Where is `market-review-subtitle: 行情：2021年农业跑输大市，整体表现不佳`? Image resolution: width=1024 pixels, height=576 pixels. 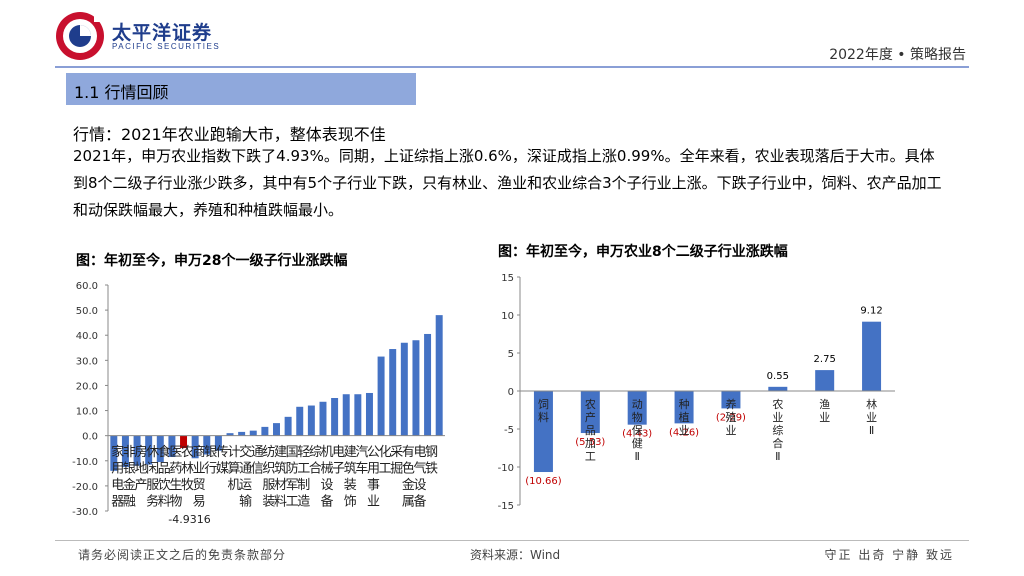
market-review-subtitle: 行情：2021年农业跑输大市，整体表现不佳 is located at coordinates (229, 134).